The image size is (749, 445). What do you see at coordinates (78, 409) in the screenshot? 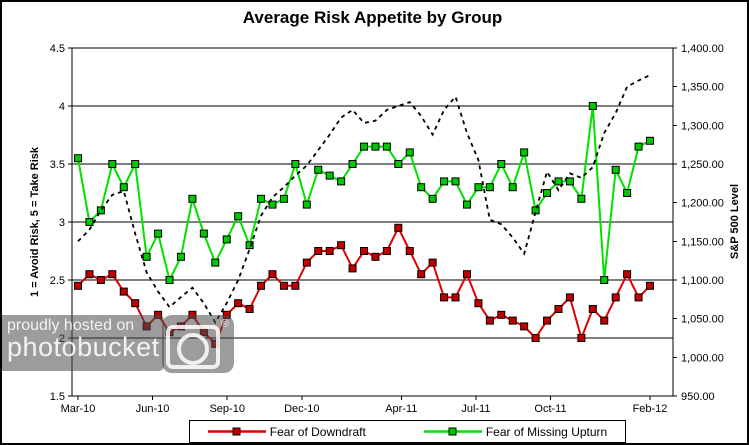
I see `x-axis-tick-label: Mar-10` at bounding box center [78, 409].